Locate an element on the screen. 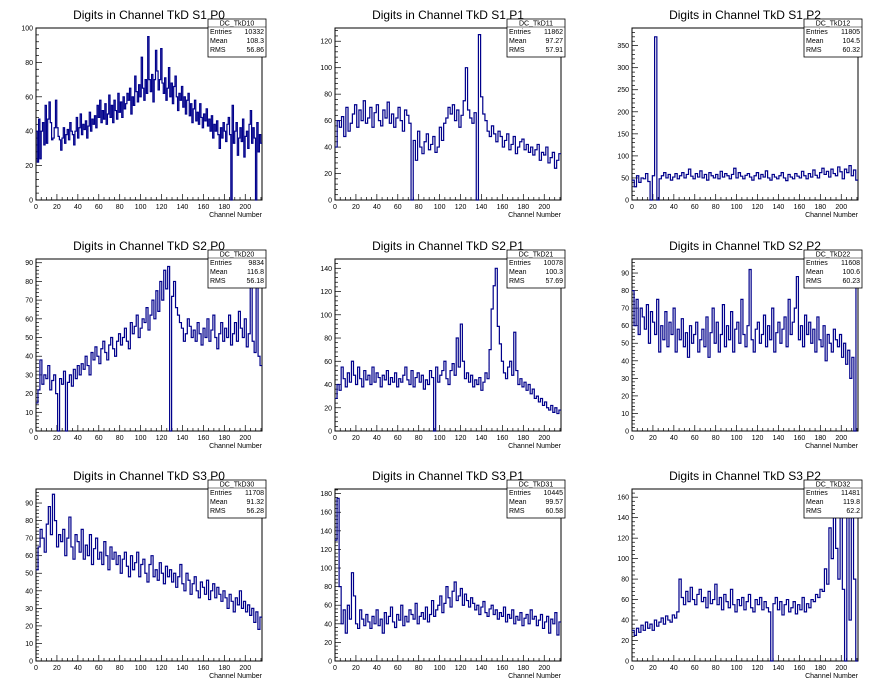  stats-value: 56.28 is located at coordinates (255, 511).